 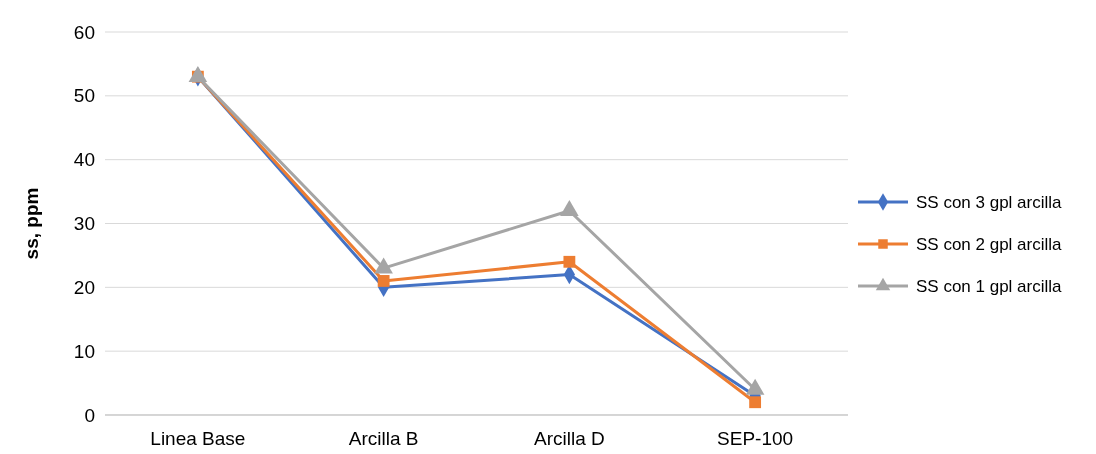 What do you see at coordinates (989, 202) in the screenshot?
I see `legend-label: SS con 3 gpl arcilla` at bounding box center [989, 202].